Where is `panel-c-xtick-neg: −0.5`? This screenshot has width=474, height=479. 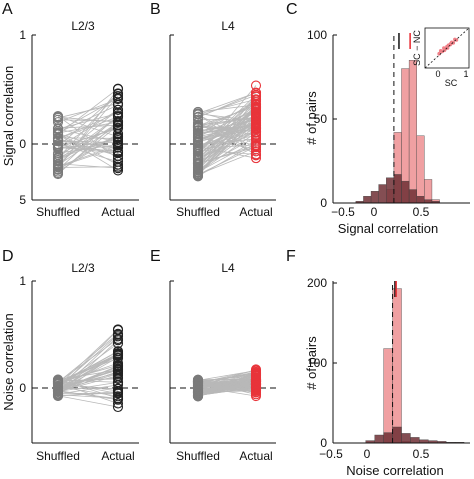
panel-c-xtick-neg: −0.5 is located at coordinates (343, 212).